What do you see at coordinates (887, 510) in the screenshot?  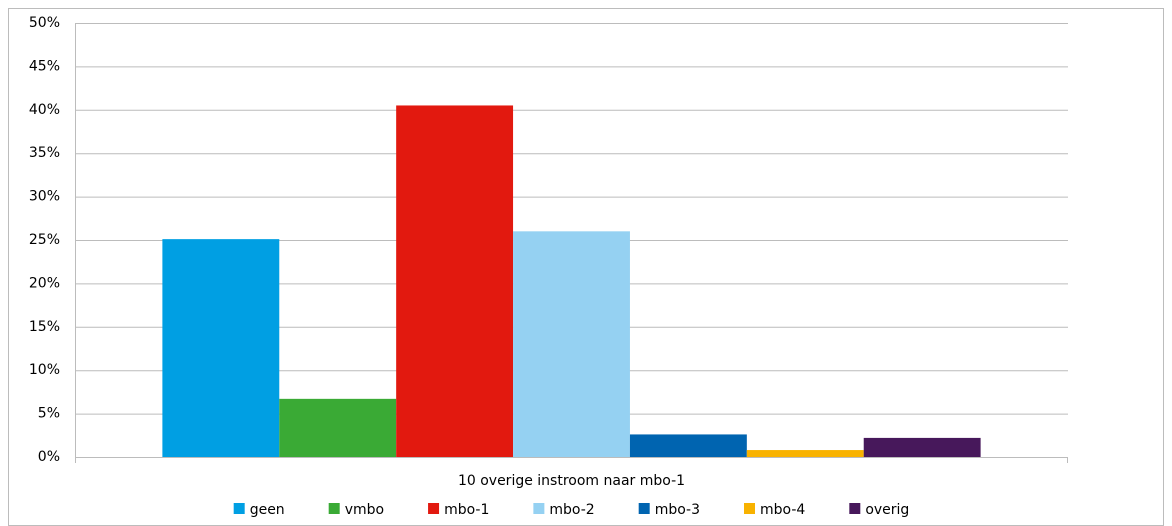 I see `legend-label: overig` at bounding box center [887, 510].